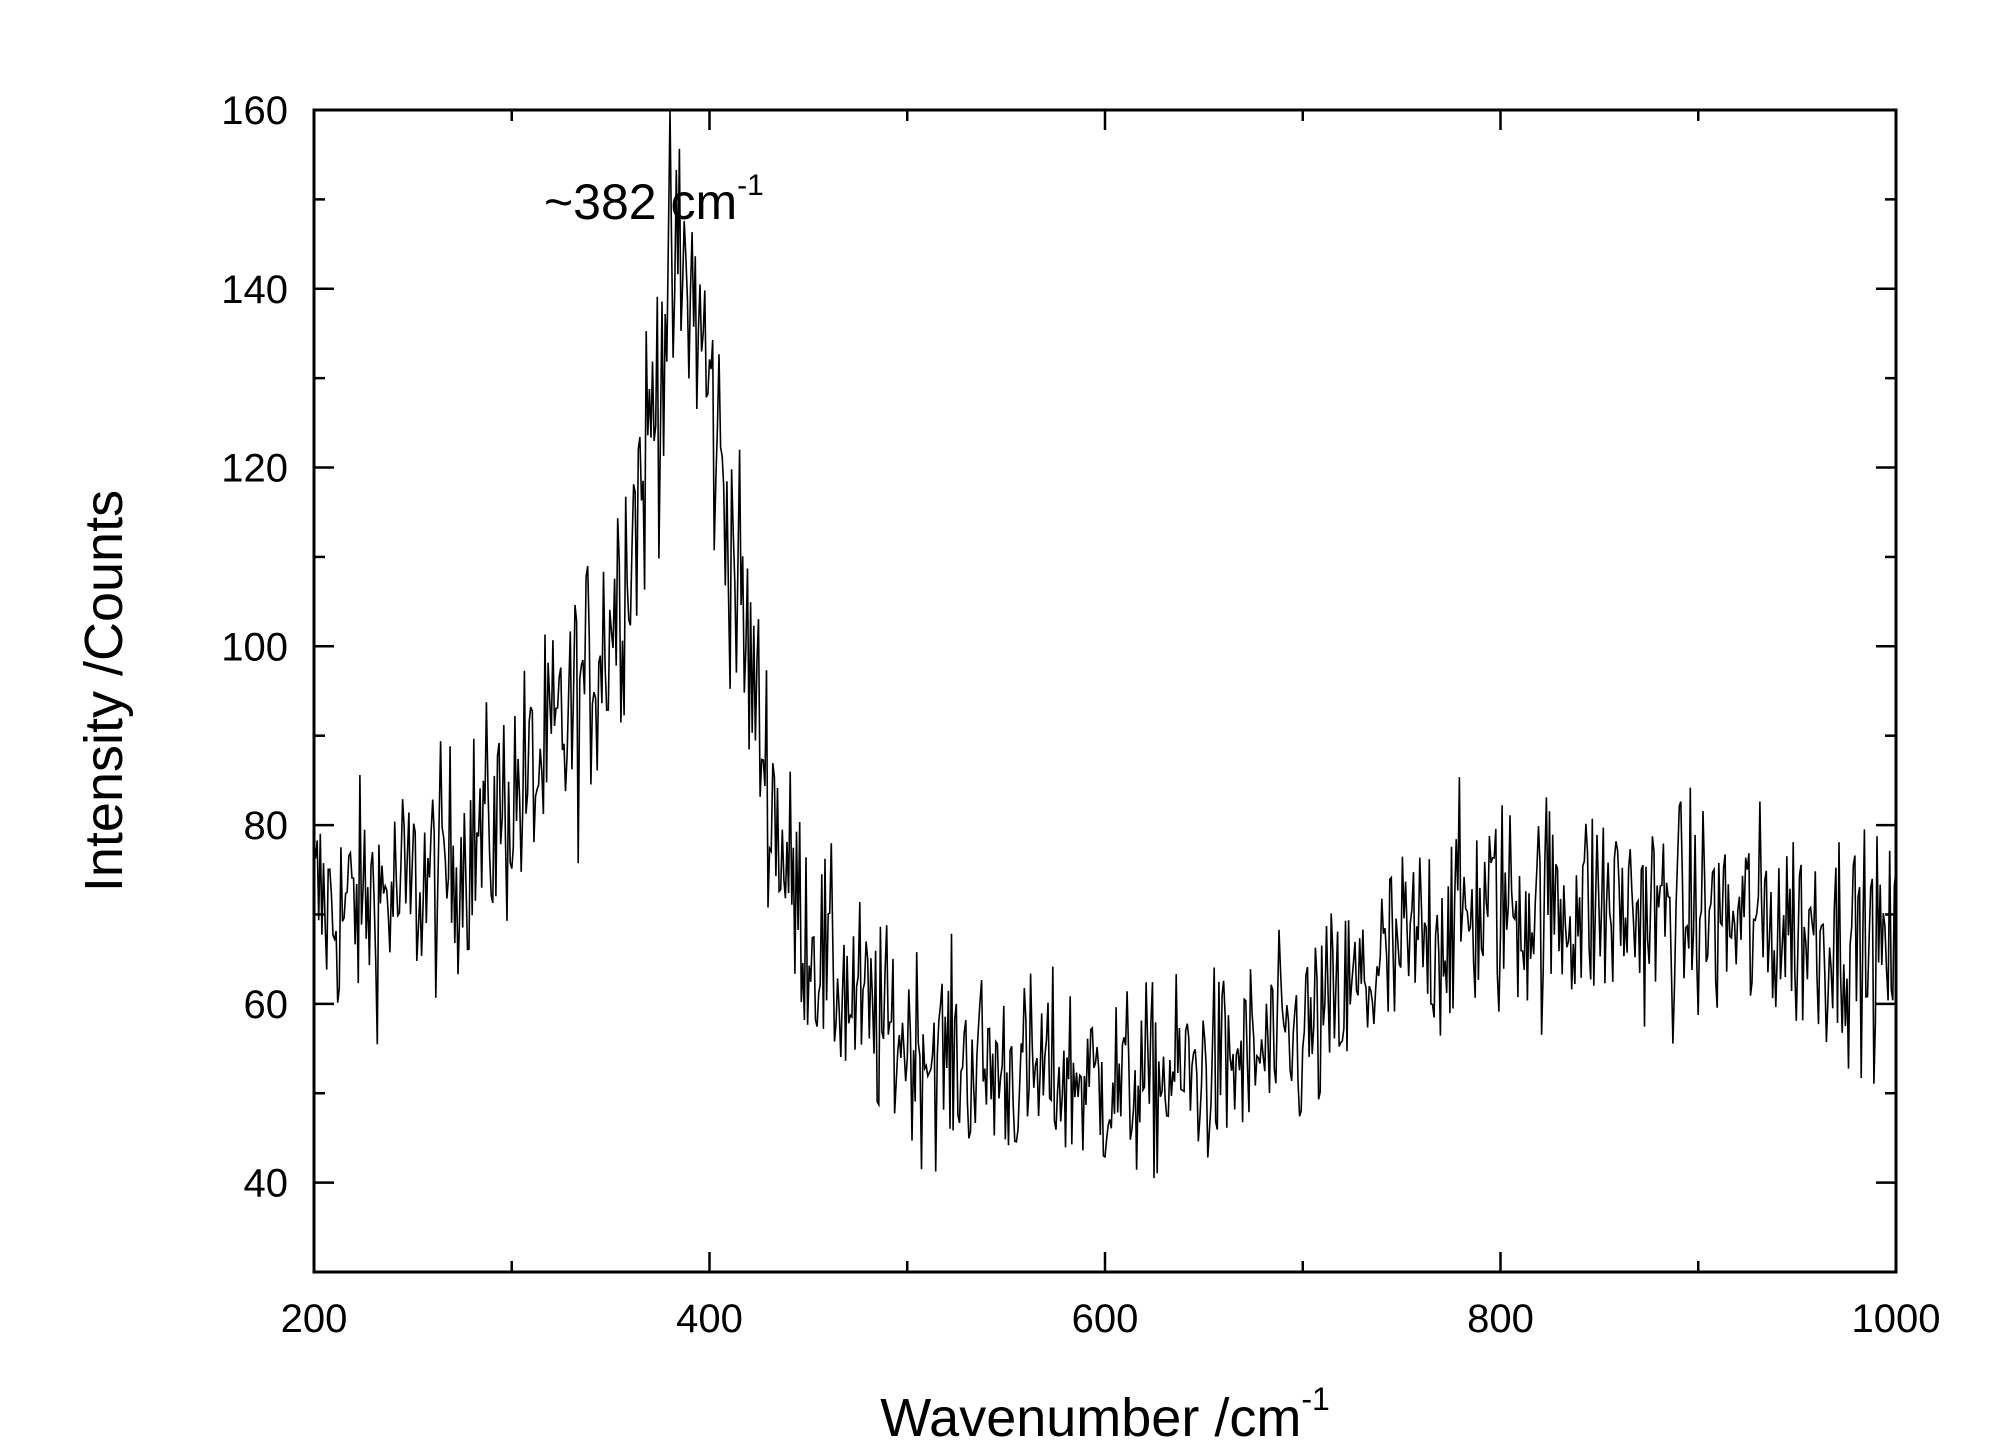  Describe the element at coordinates (104, 691) in the screenshot. I see `y-axis-title: Intensity /Counts` at that location.